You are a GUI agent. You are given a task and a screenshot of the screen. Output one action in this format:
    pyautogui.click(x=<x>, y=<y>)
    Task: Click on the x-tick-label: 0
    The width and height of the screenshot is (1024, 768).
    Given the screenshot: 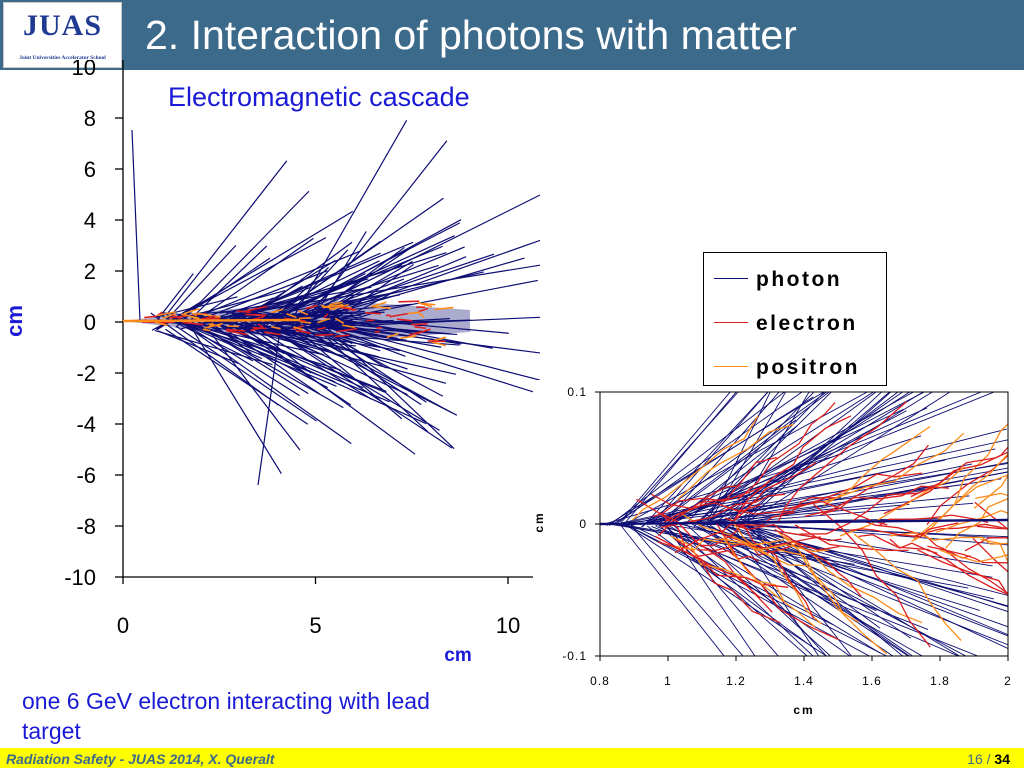 What is the action you would take?
    pyautogui.click(x=123, y=625)
    